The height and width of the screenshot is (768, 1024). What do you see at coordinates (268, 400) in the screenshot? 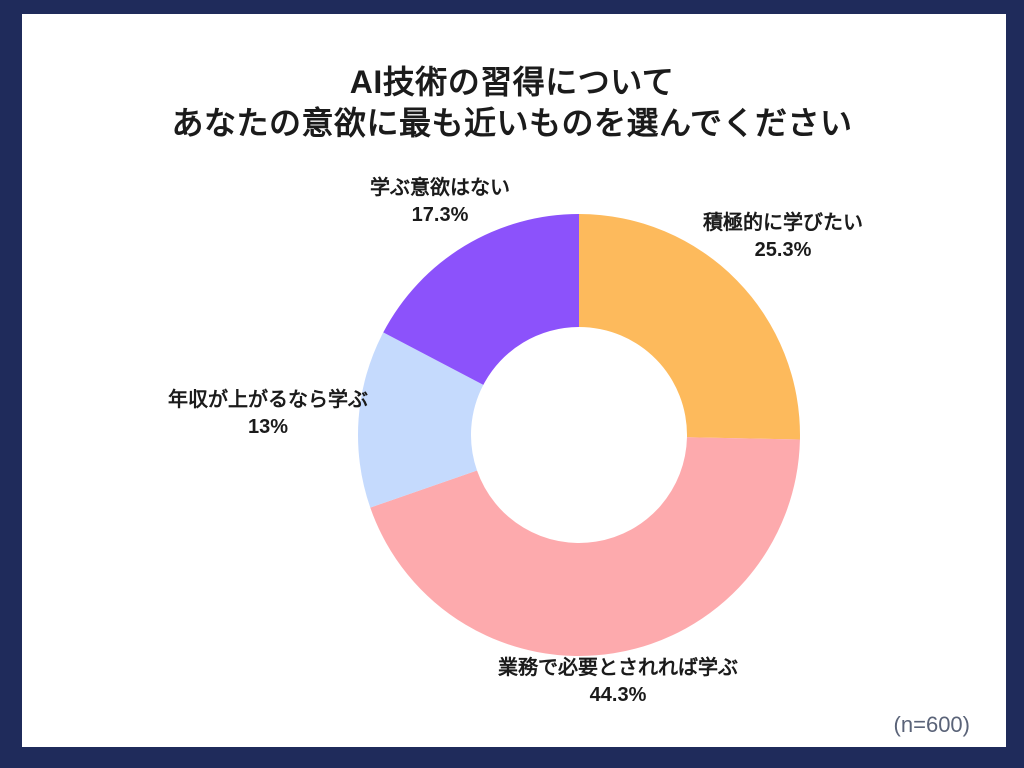
I see `segment-label-text: 年収が上がるなら学ぶ` at bounding box center [268, 400].